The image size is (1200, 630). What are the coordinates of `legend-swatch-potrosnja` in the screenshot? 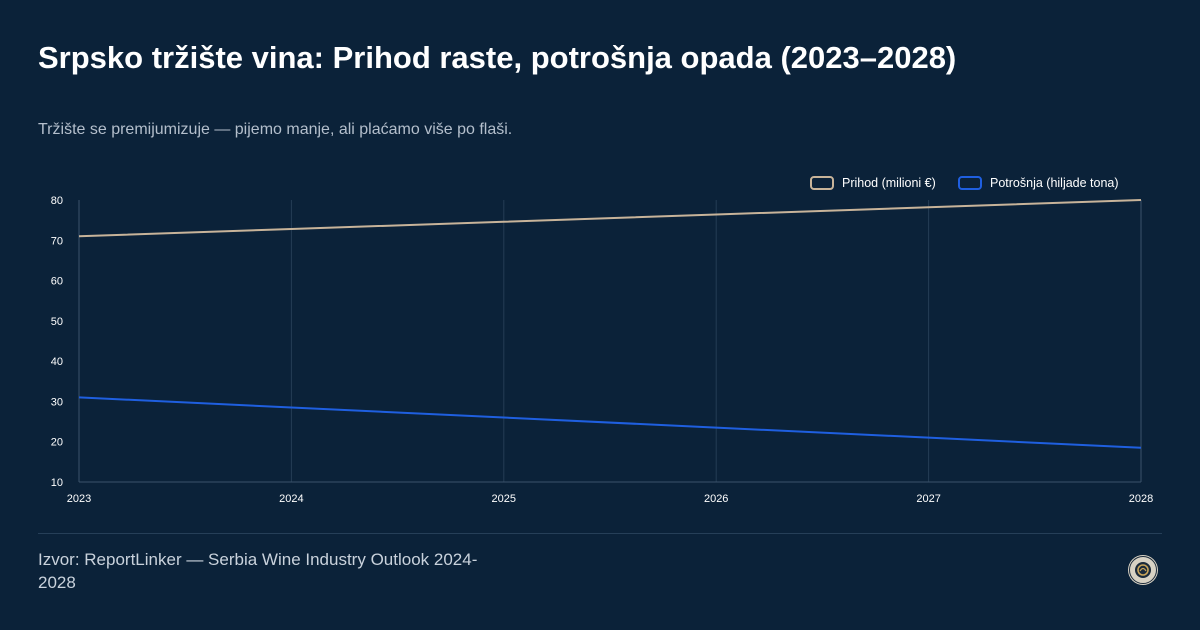 It's located at (970, 183).